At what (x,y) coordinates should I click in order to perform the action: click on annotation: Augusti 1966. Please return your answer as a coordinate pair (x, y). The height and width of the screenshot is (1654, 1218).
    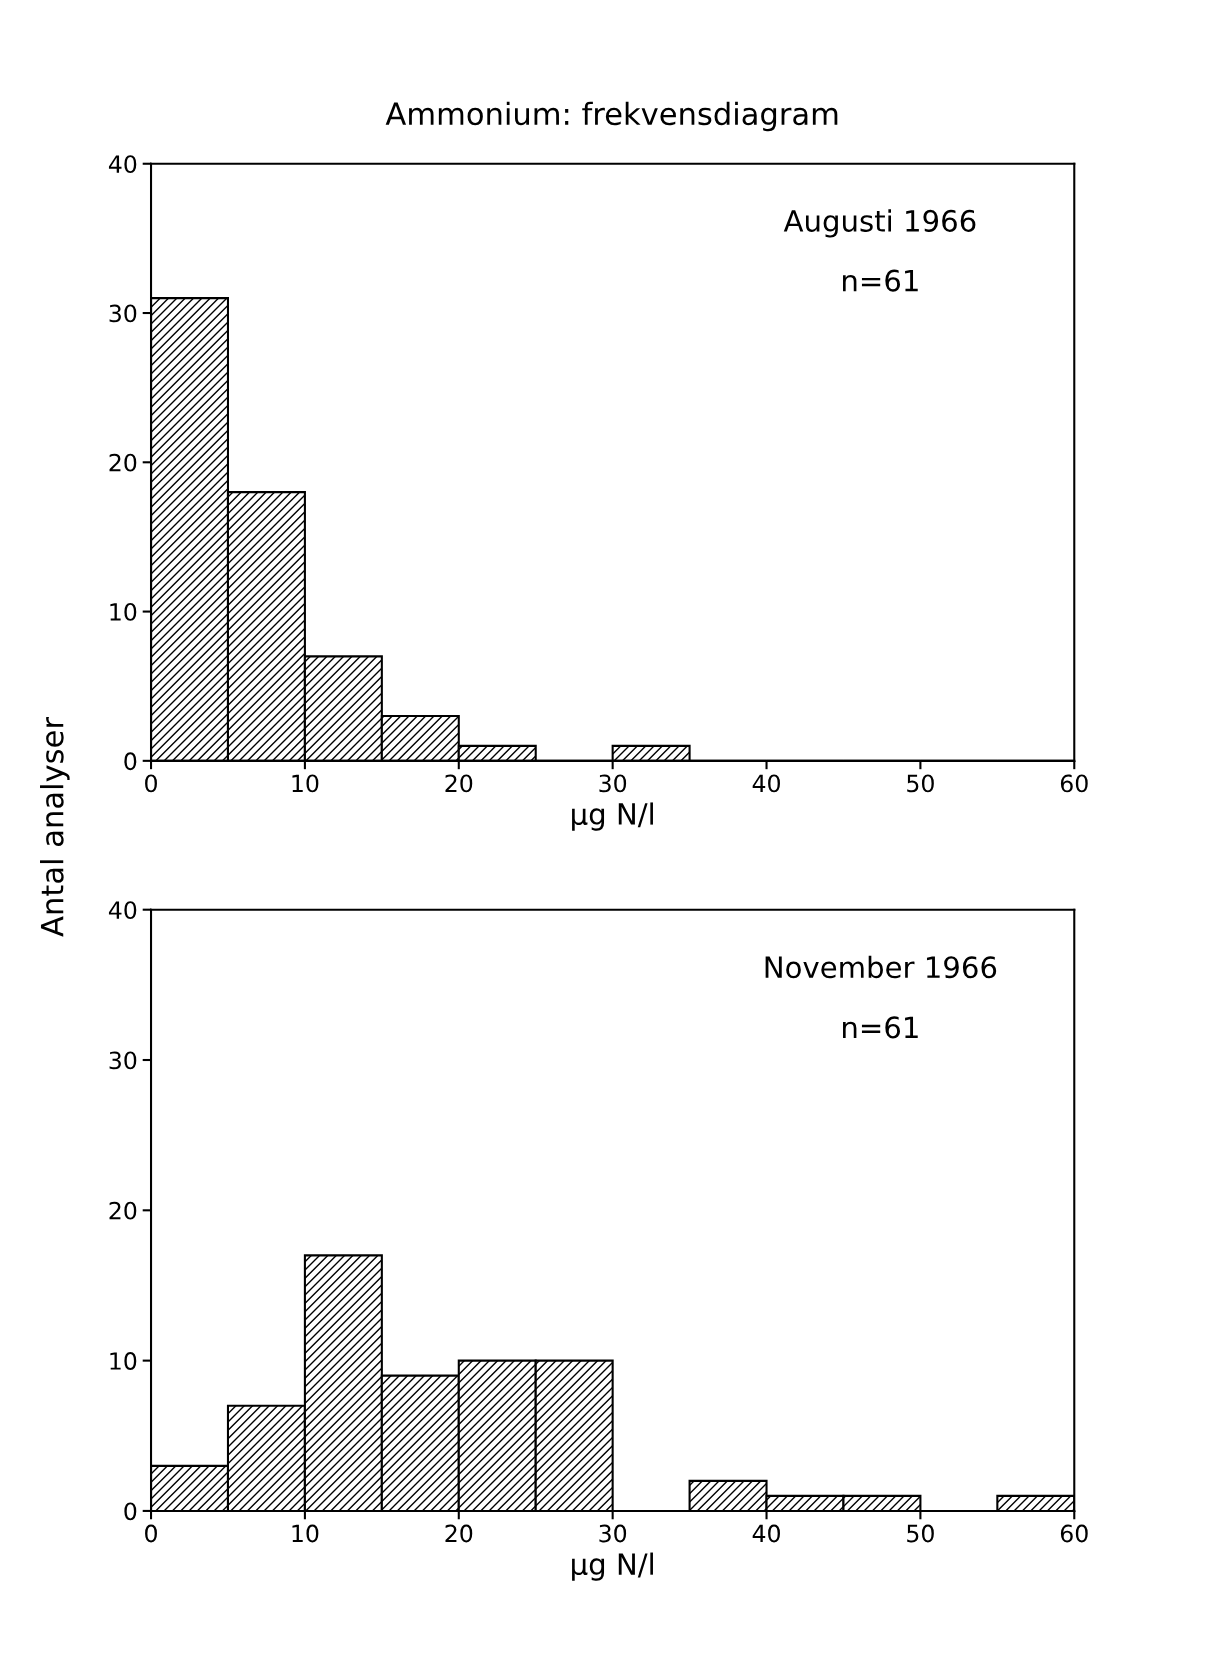
    Looking at the image, I should click on (879, 223).